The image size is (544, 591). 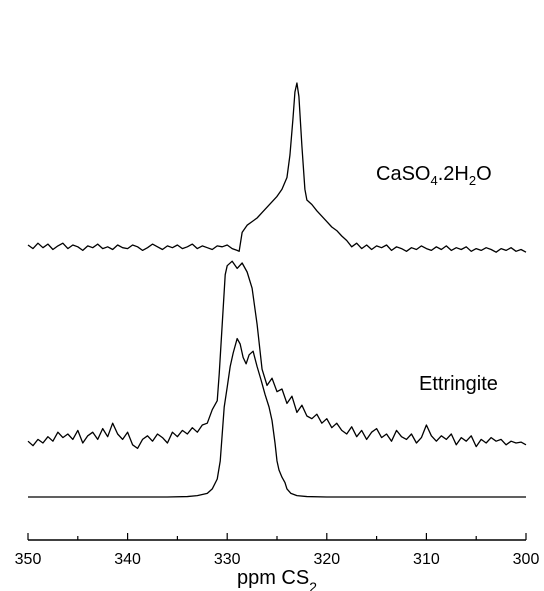 What do you see at coordinates (313, 585) in the screenshot?
I see `x-axis-title-sub: 2` at bounding box center [313, 585].